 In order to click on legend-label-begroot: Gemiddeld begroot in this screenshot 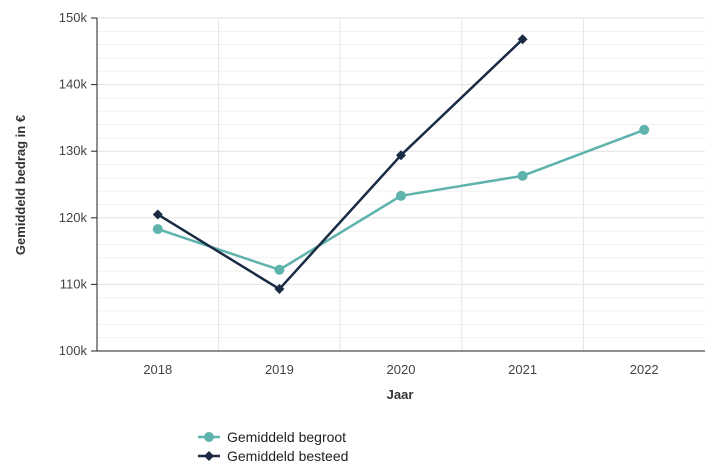, I will do `click(286, 437)`.